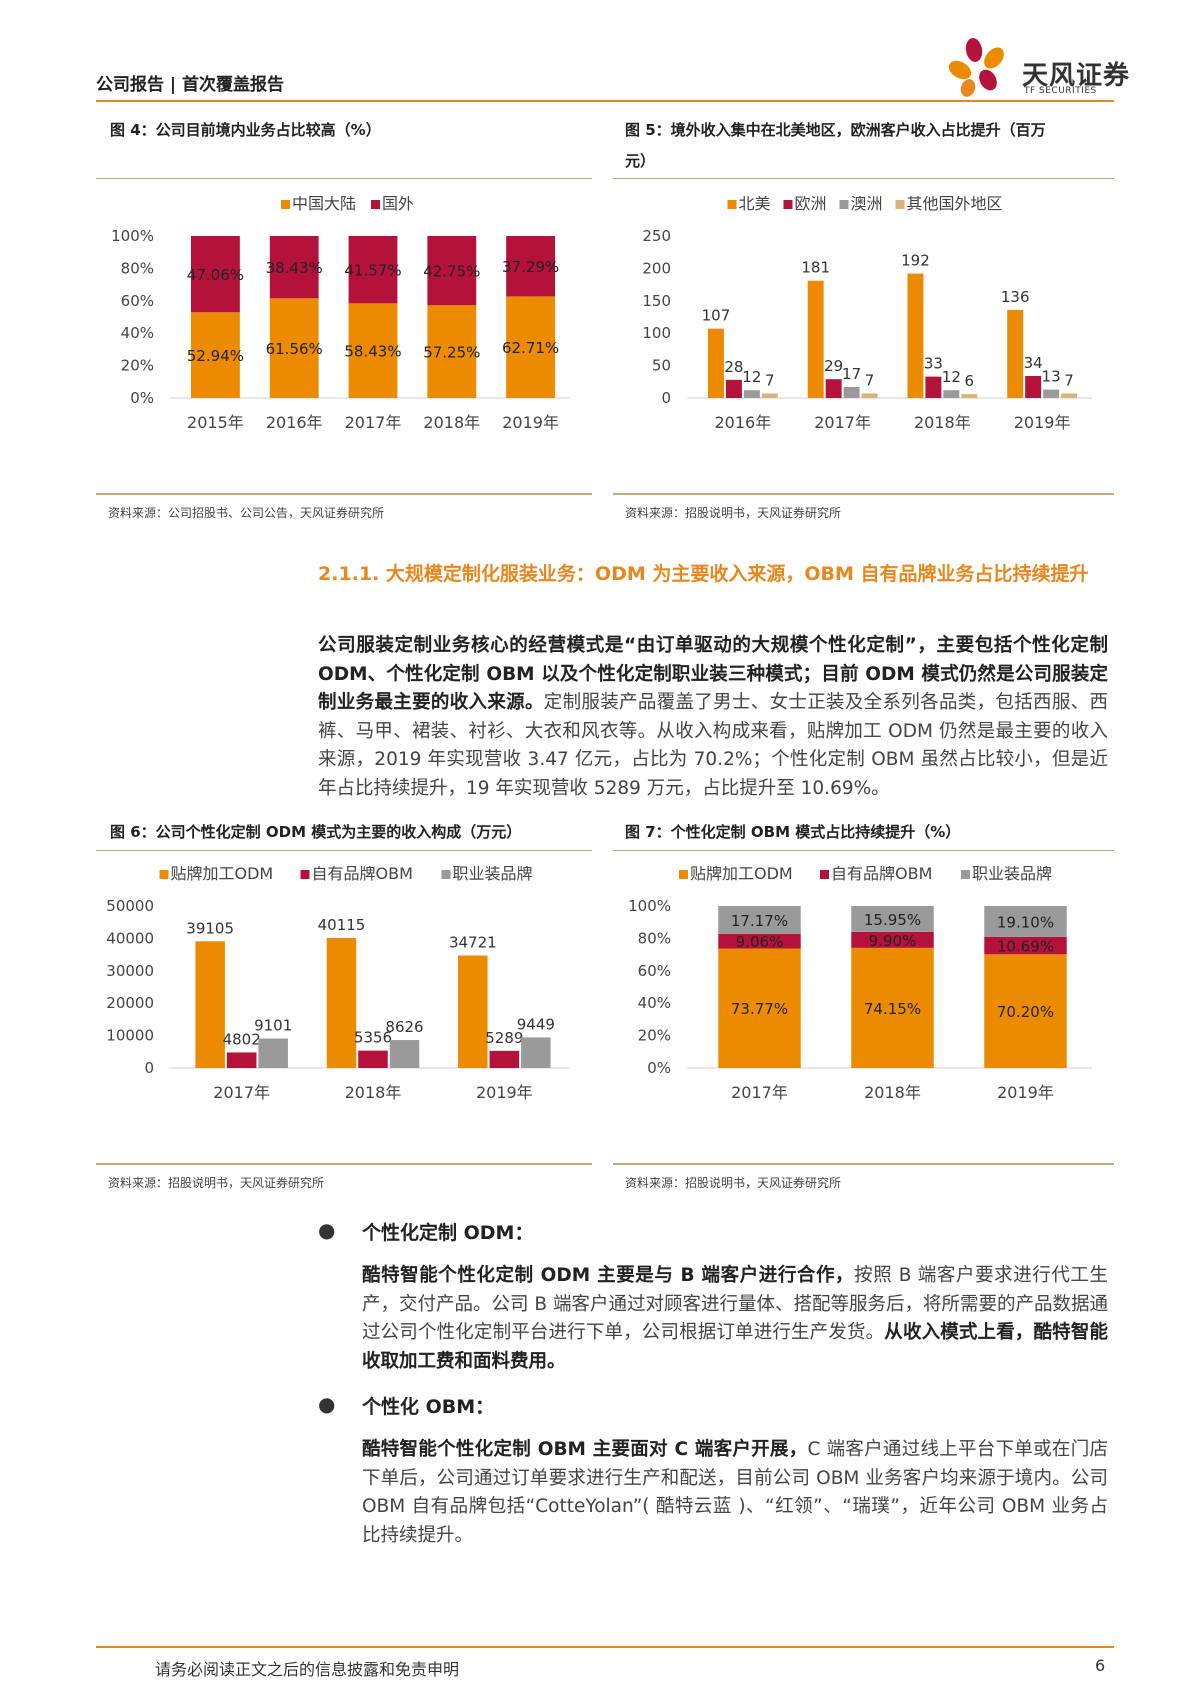  I want to click on data-label: 181, so click(815, 268).